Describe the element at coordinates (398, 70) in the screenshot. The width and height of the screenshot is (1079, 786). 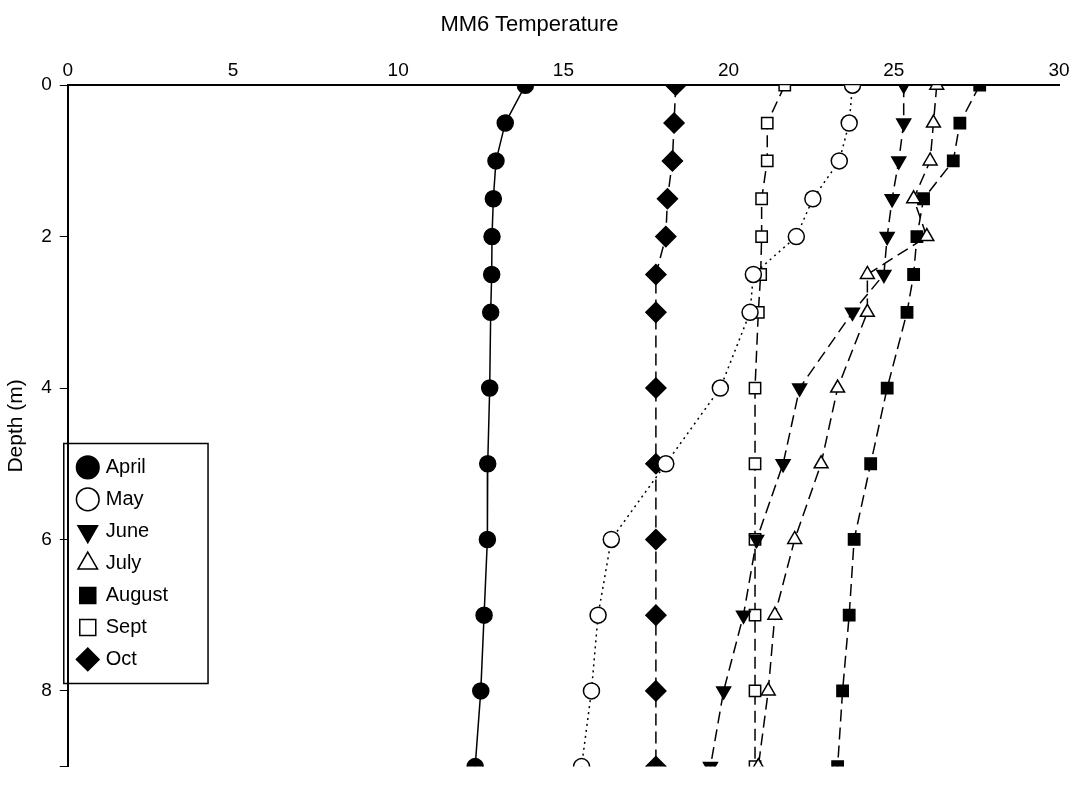
I see `x-tick-label: 10` at that location.